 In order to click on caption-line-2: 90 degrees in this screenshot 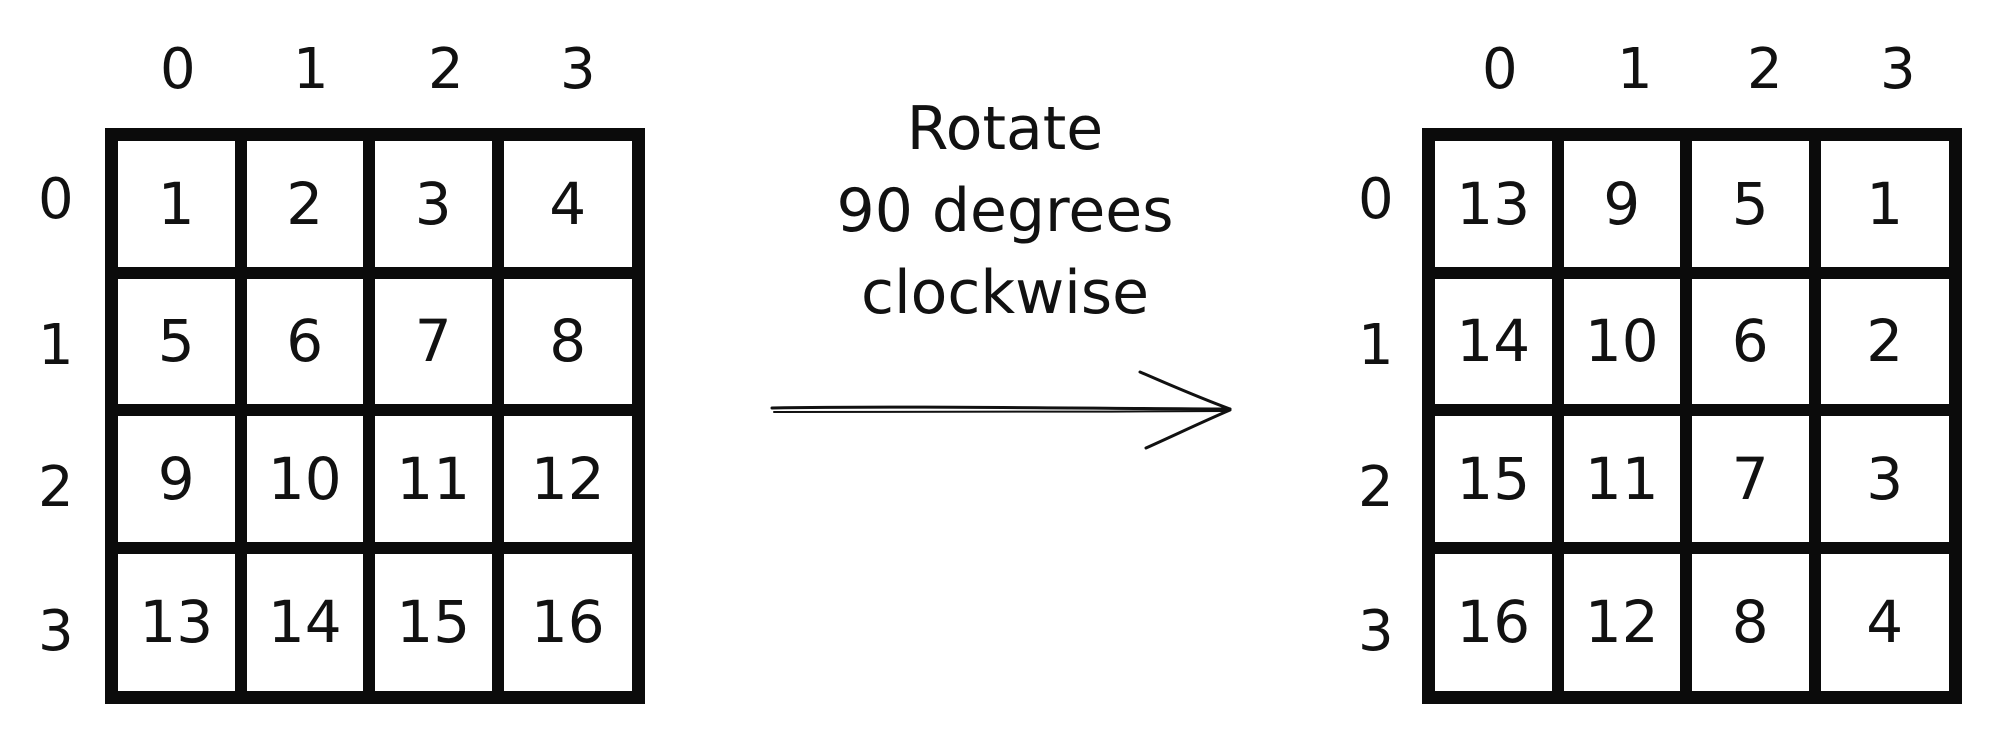, I will do `click(1005, 211)`.